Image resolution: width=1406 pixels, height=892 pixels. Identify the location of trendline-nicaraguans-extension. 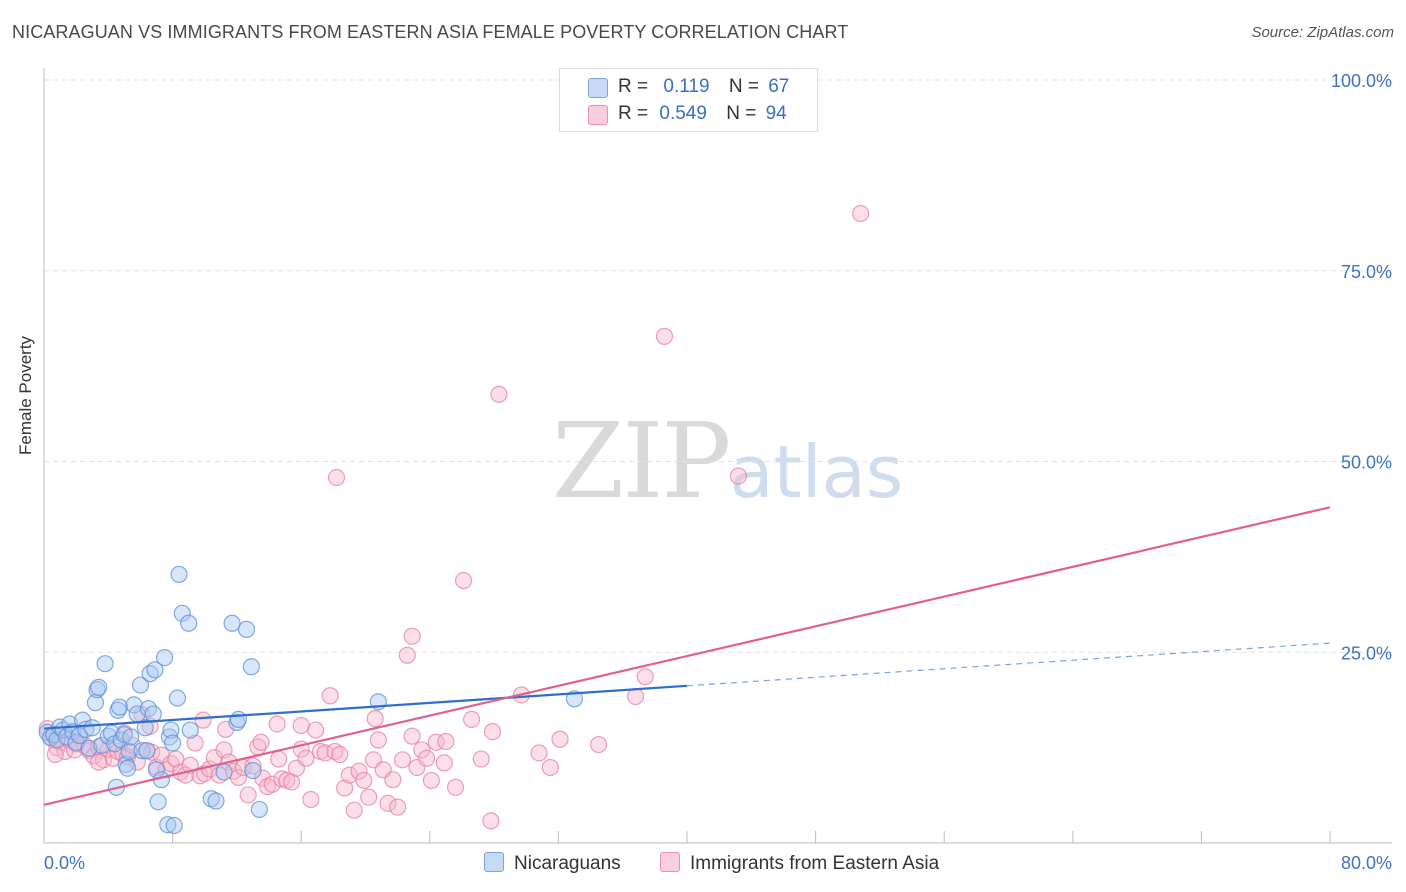
(1008, 664).